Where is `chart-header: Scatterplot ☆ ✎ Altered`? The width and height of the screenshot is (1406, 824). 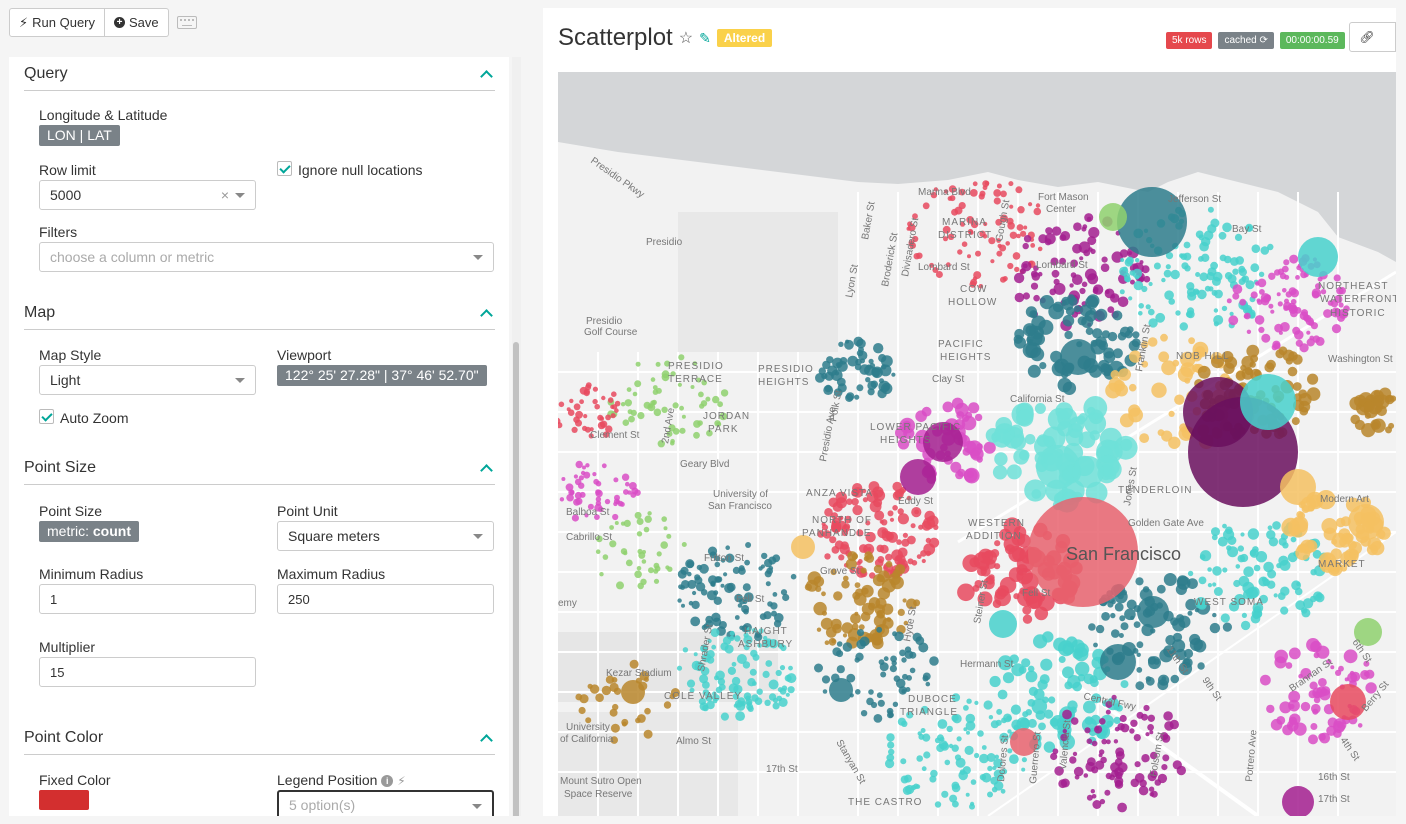
chart-header: Scatterplot ☆ ✎ Altered is located at coordinates (665, 38).